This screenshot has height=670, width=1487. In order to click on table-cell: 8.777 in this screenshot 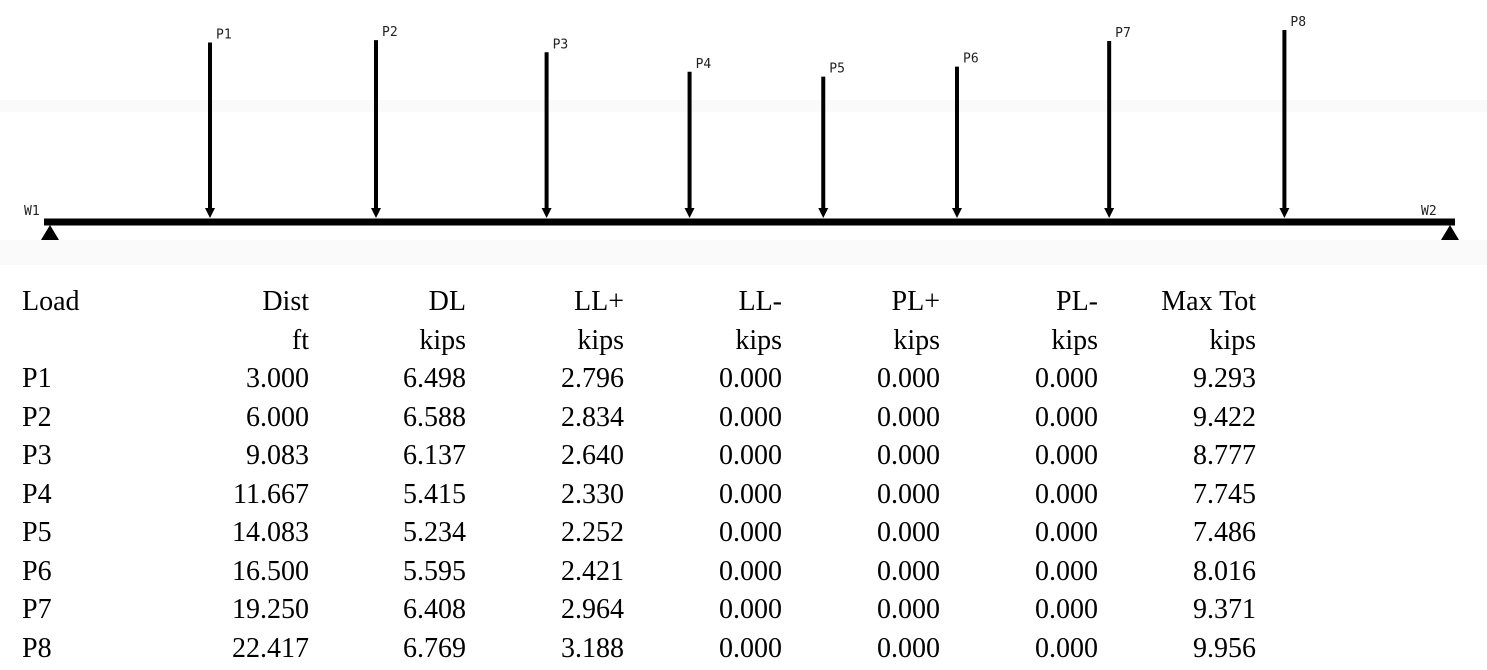, I will do `click(1224, 455)`.